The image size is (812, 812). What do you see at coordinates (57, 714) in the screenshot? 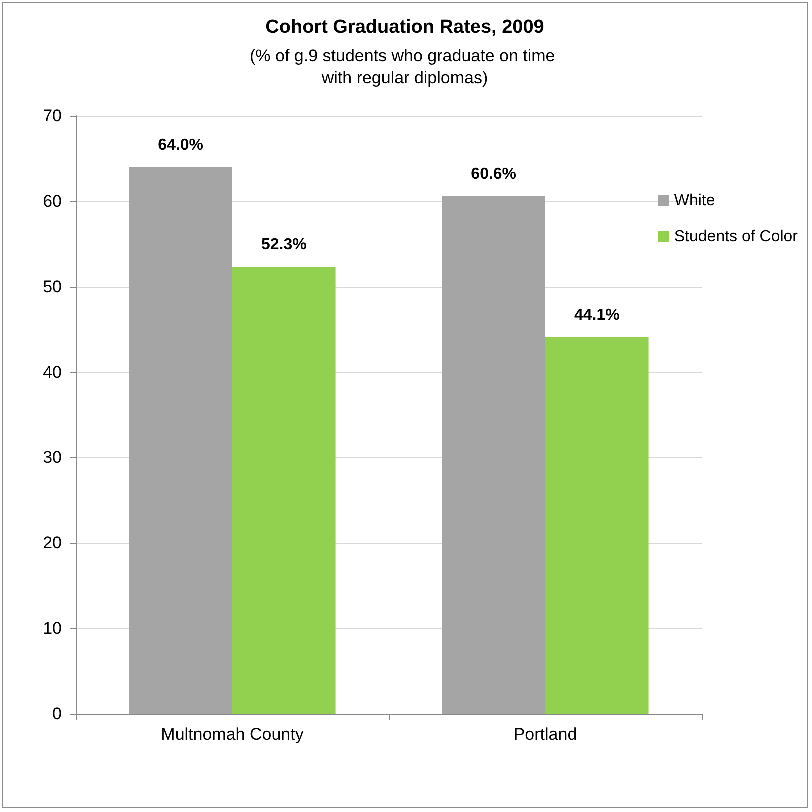
I see `y-tick-label: 0` at bounding box center [57, 714].